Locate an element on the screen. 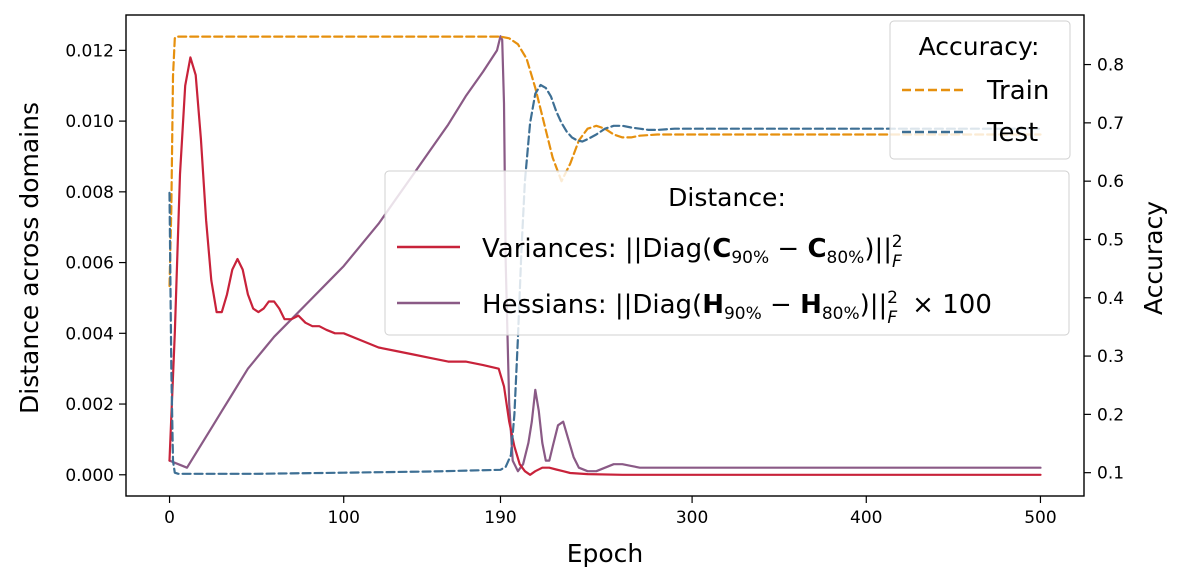  y-left-axis-ticks: 0.000 0.002 0.004 0.006 0.008 0.010 0.012 is located at coordinates (95, 263).